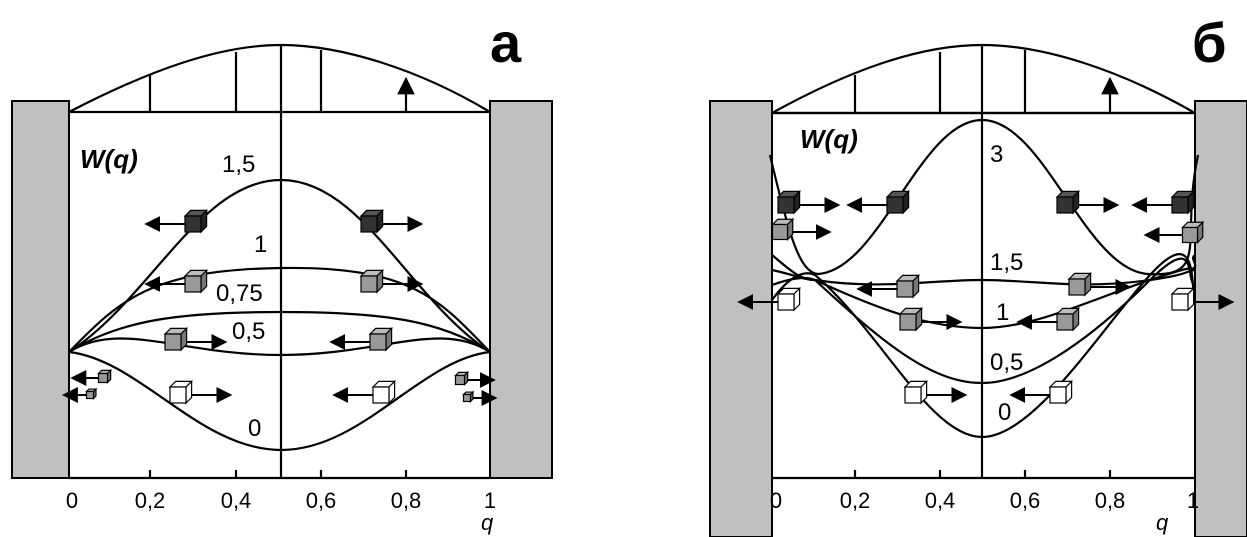  I want to click on curve-label: 0,75, so click(239, 293).